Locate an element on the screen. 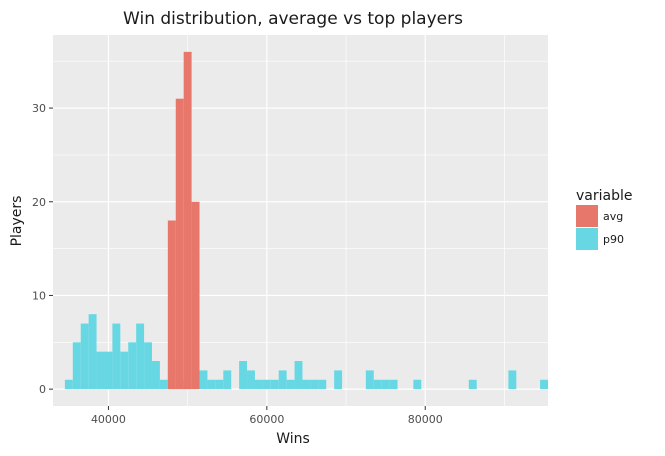  chart-title: Win distribution, average vs top players is located at coordinates (293, 19).